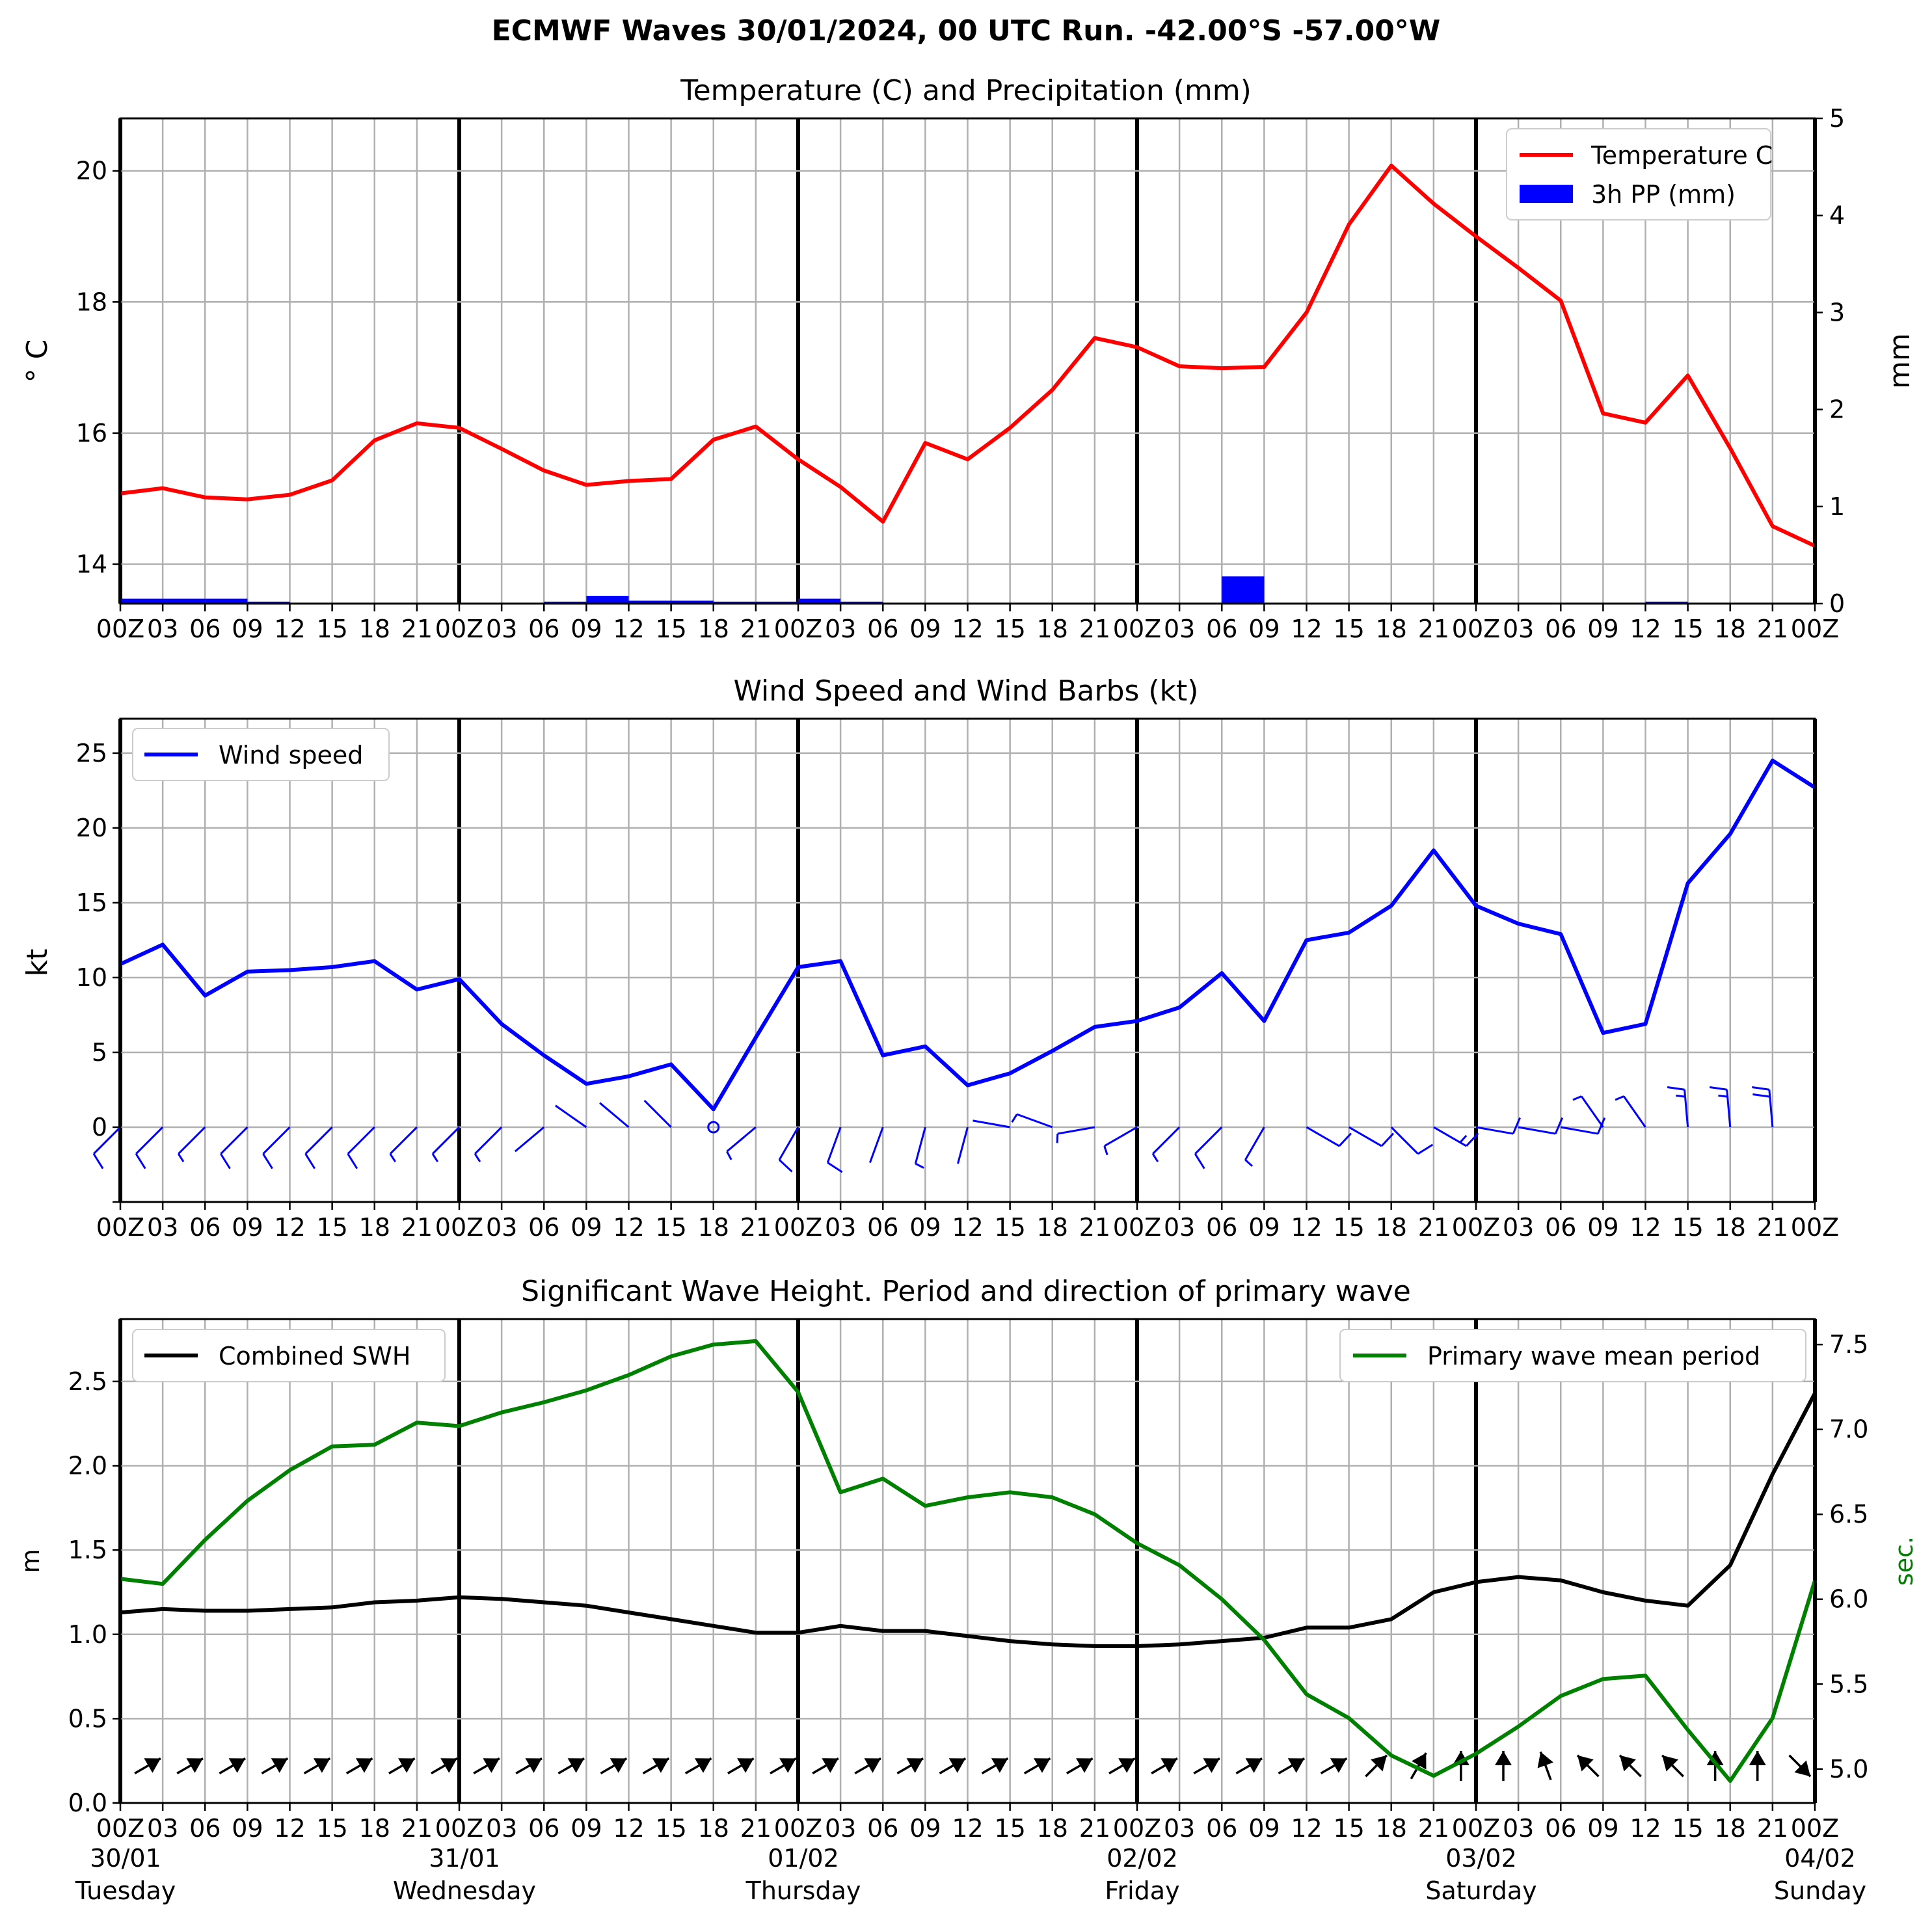 This screenshot has height=1922, width=1932. What do you see at coordinates (1663, 194) in the screenshot?
I see `legend-precip-label: 3h PP (mm)` at bounding box center [1663, 194].